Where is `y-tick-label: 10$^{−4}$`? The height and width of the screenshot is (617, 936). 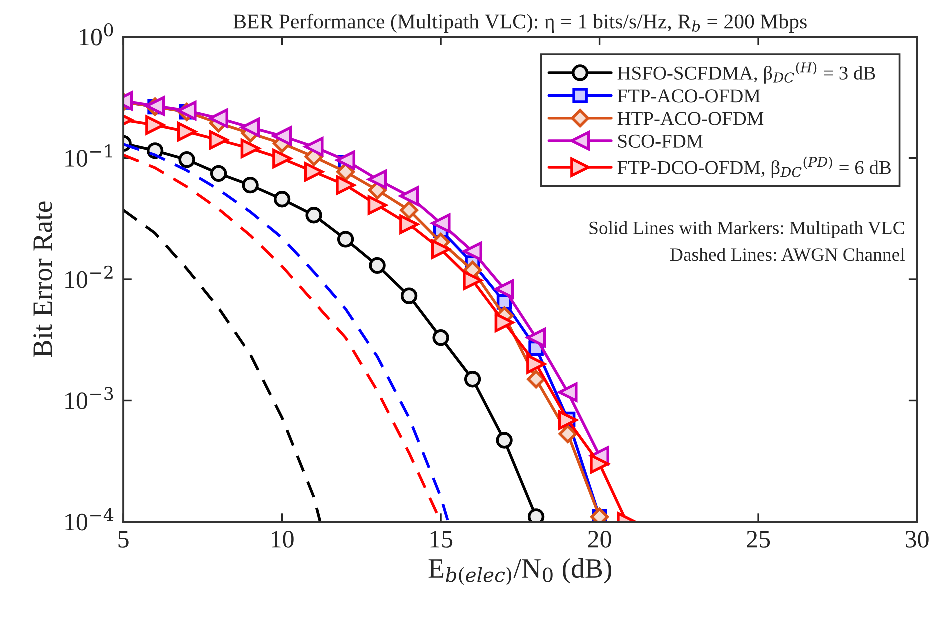
y-tick-label: 10$^{−4}$ is located at coordinates (90, 519).